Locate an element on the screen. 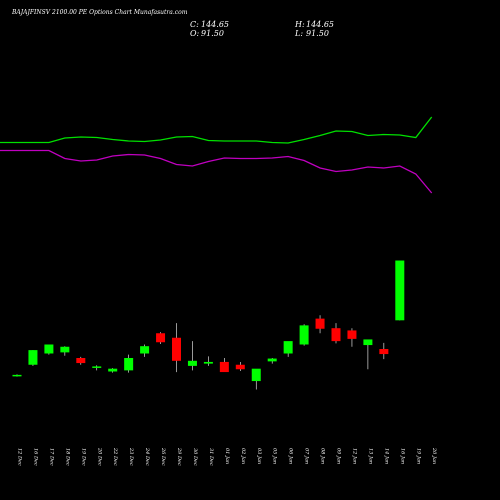 This screenshot has width=500, height=500. close-label: C: is located at coordinates (194, 24).